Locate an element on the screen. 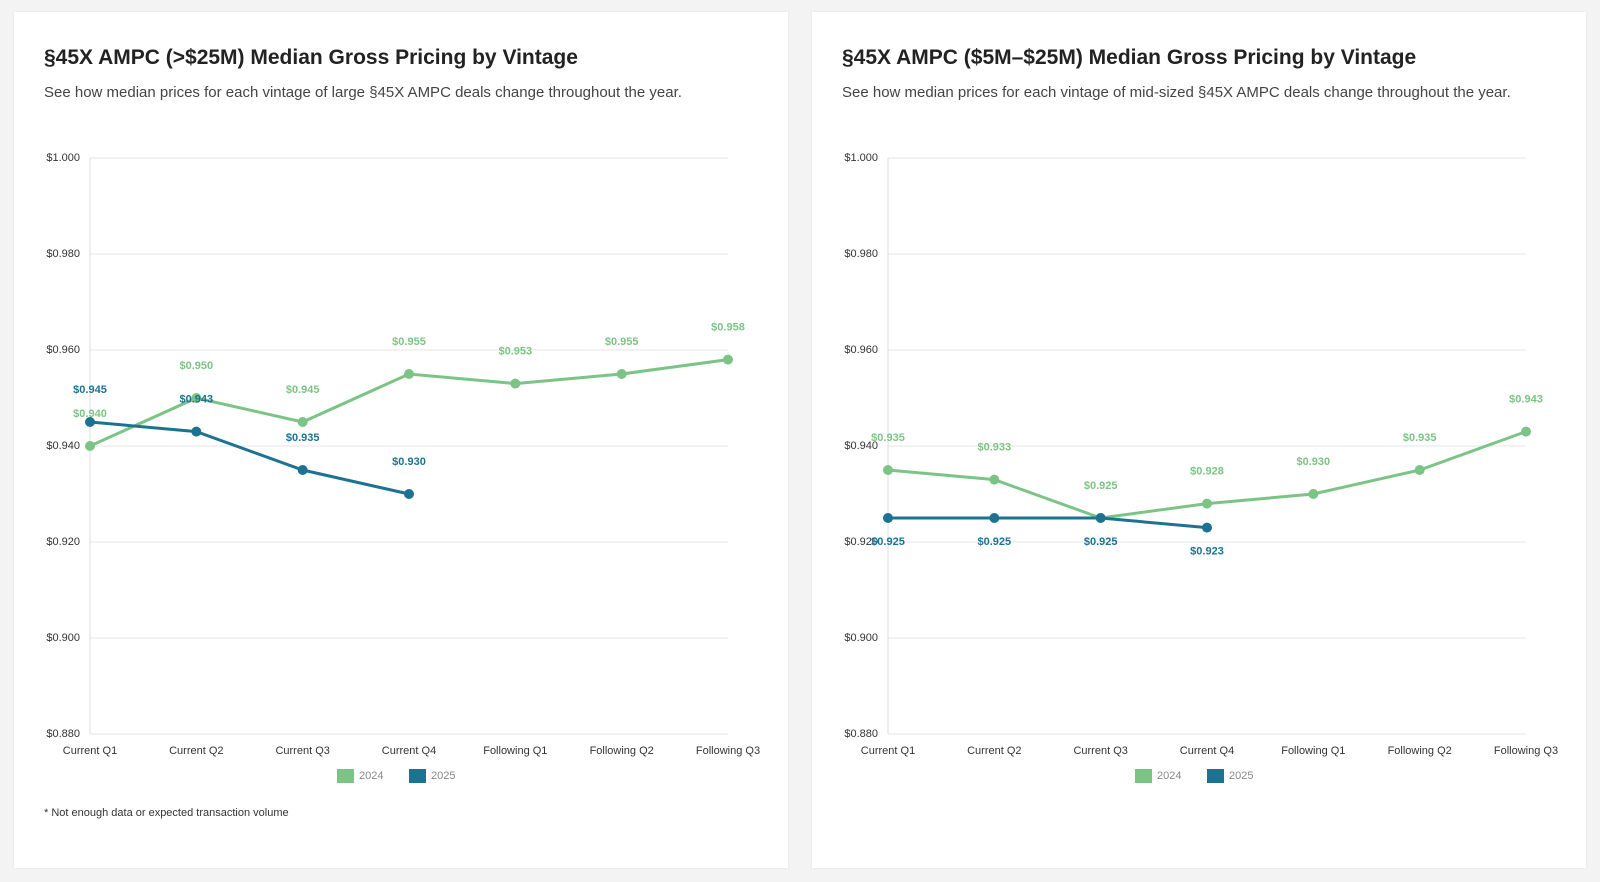  data-label: $0.950 is located at coordinates (197, 366).